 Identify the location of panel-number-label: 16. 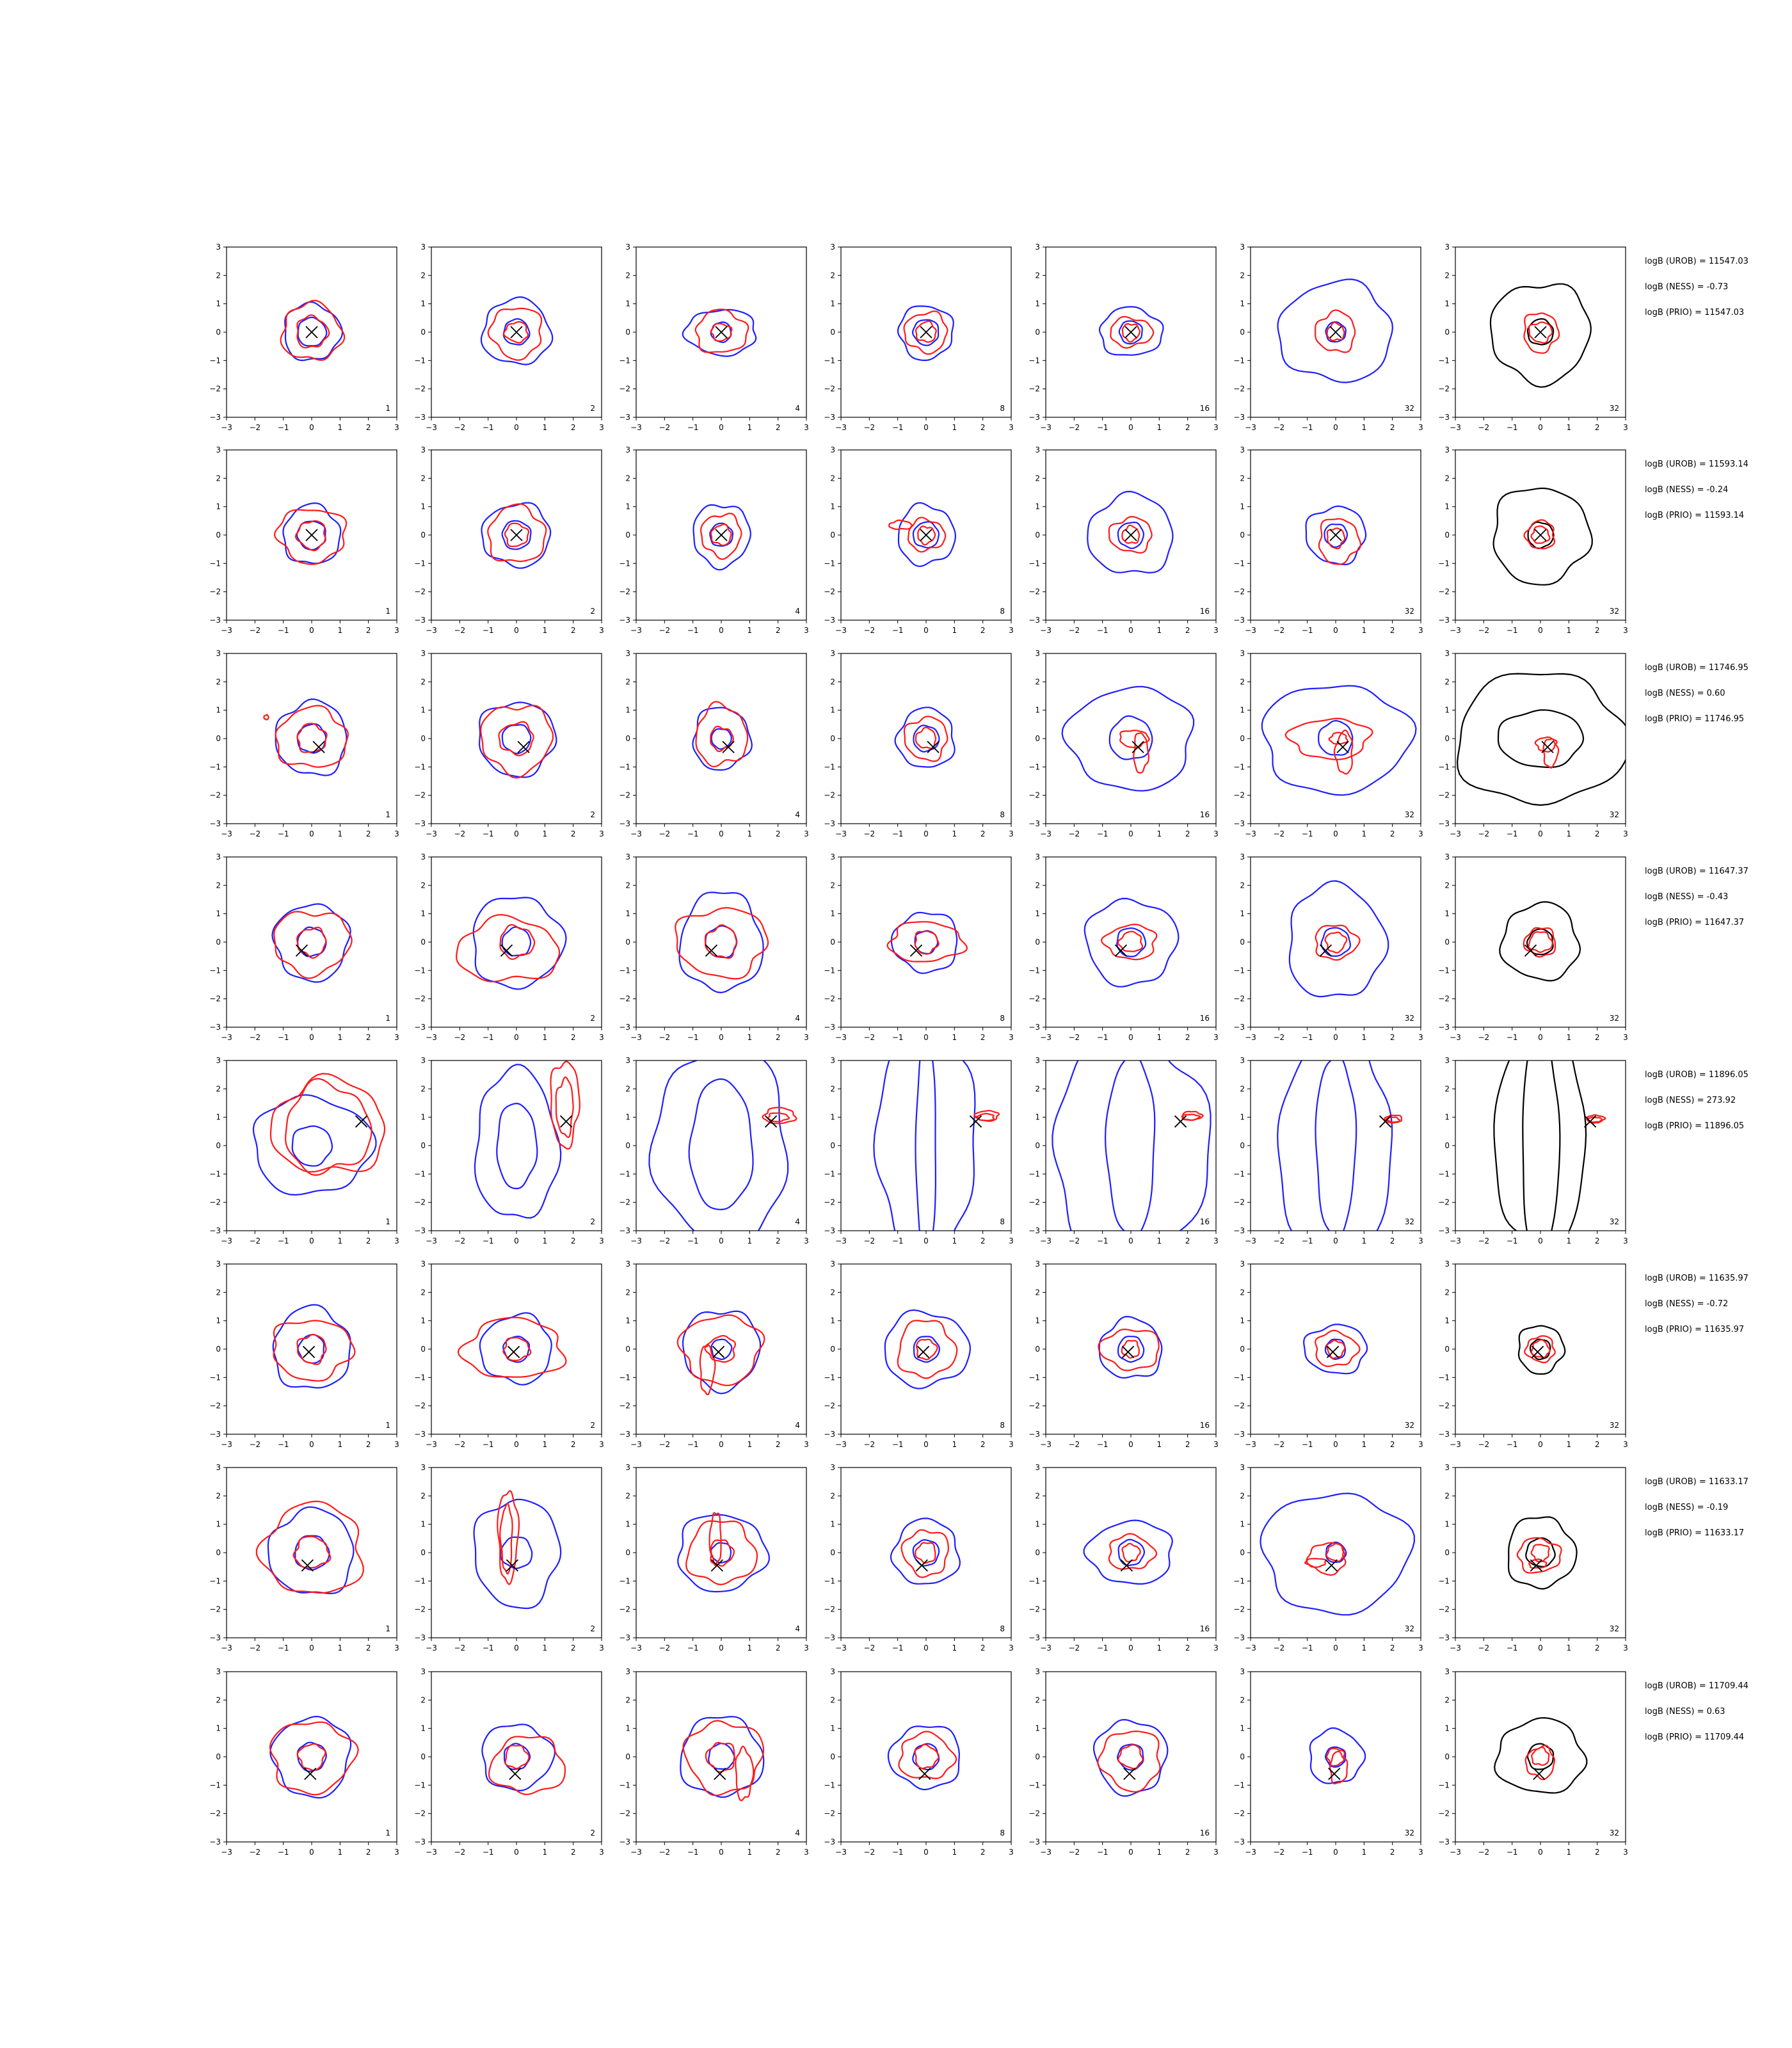
(1205, 1221).